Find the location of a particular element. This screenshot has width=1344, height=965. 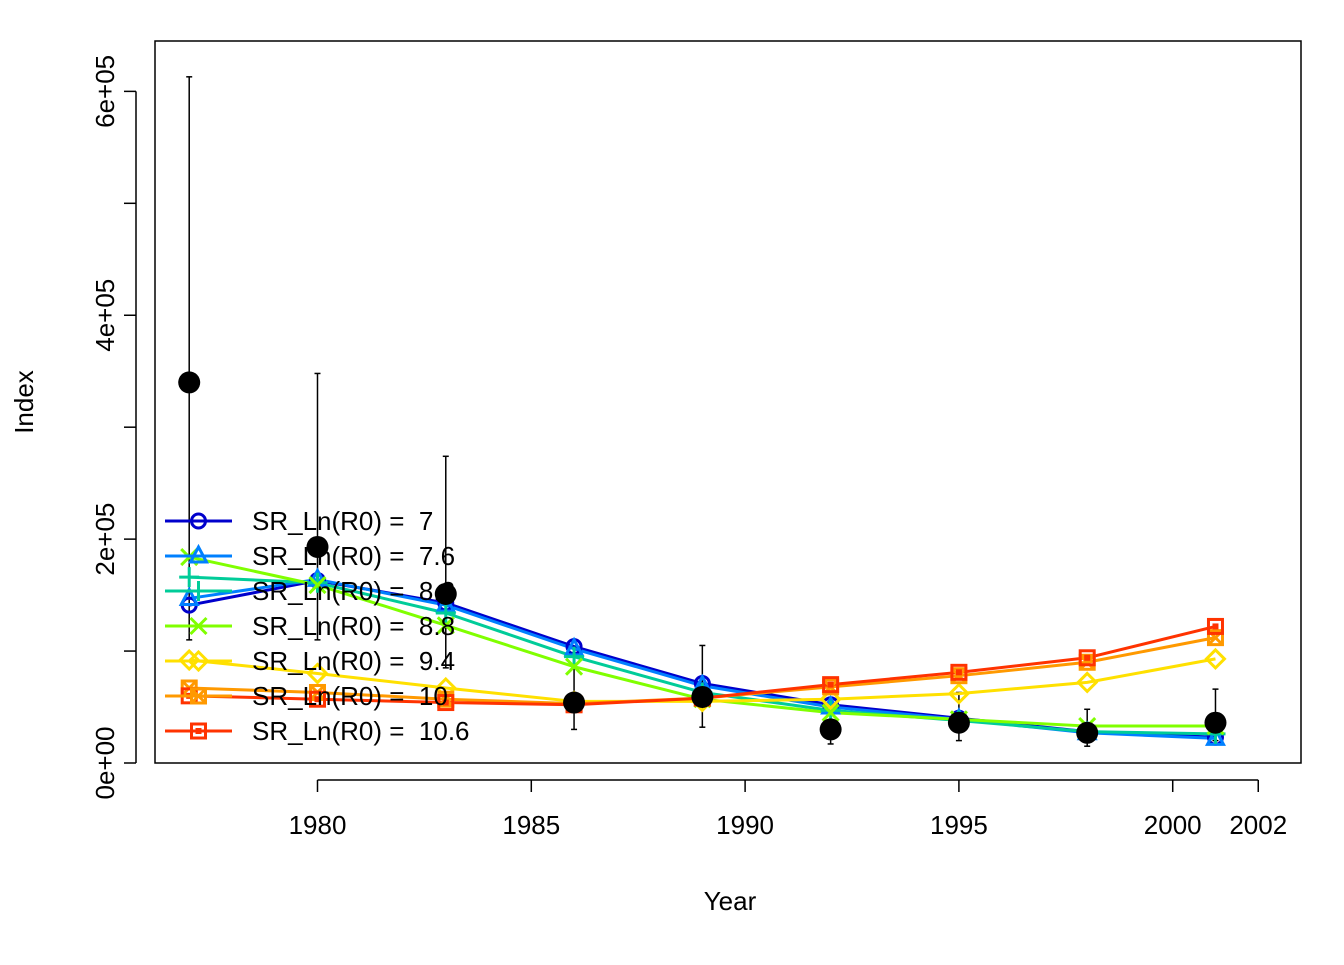

circle-marker is located at coordinates (198, 521).